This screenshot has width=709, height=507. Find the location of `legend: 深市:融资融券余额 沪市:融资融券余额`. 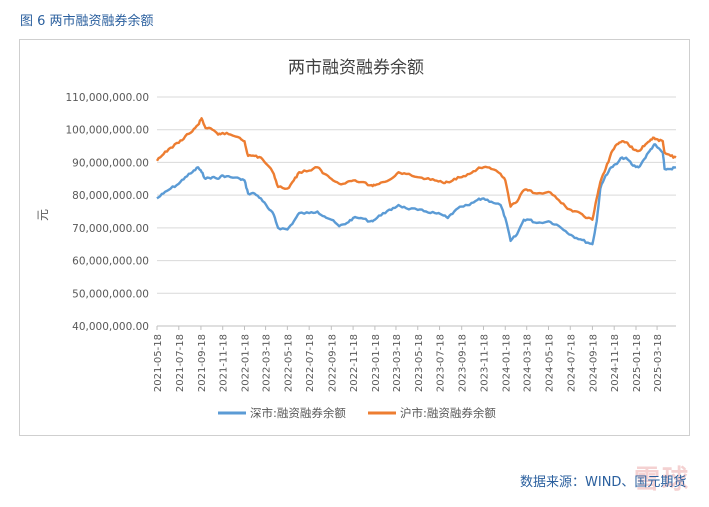

legend: 深市:融资融券余额 沪市:融资融券余额 is located at coordinates (357, 413).